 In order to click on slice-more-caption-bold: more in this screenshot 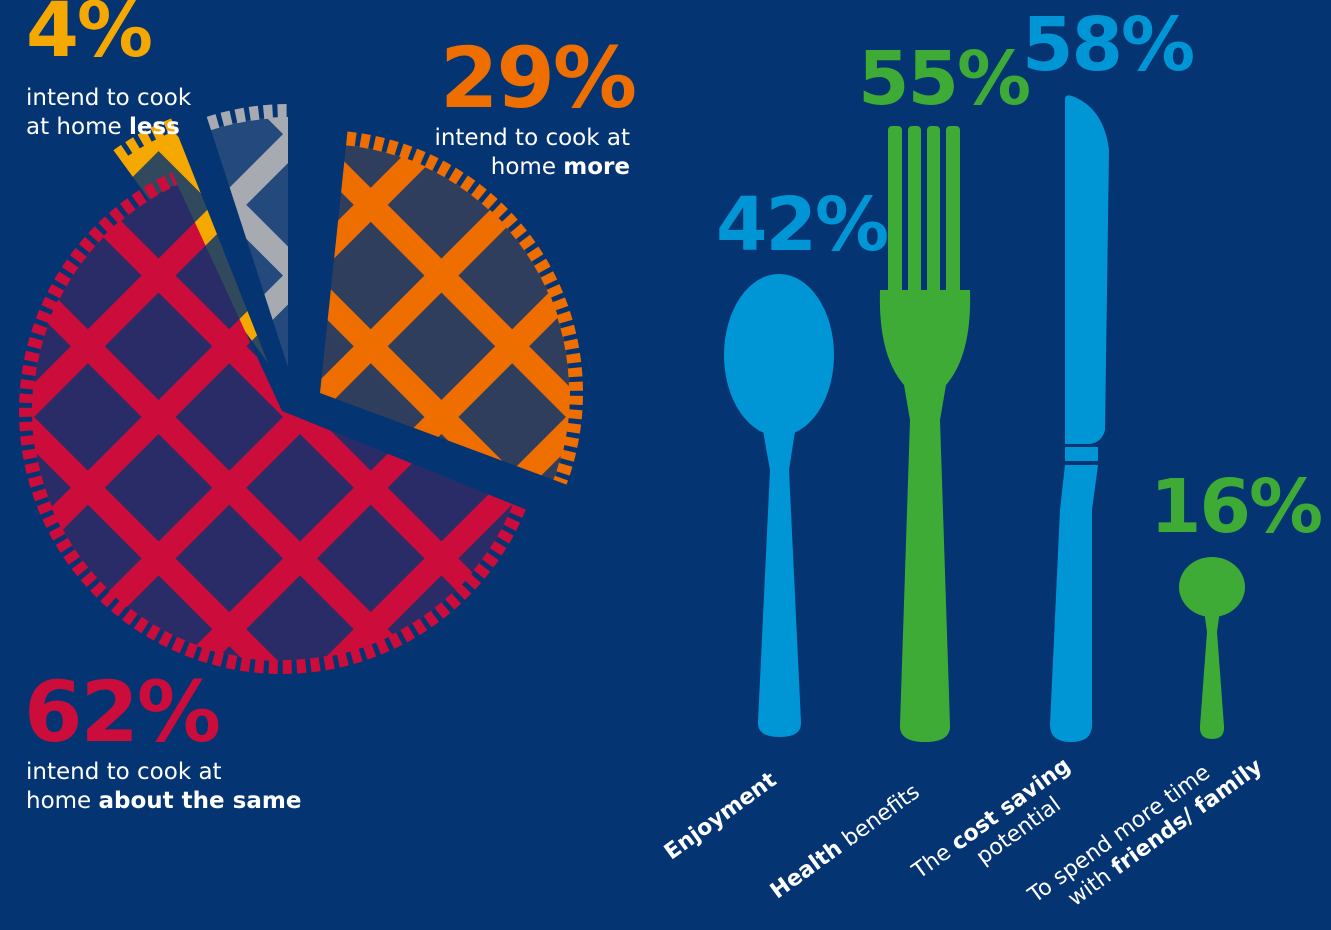, I will do `click(596, 167)`.